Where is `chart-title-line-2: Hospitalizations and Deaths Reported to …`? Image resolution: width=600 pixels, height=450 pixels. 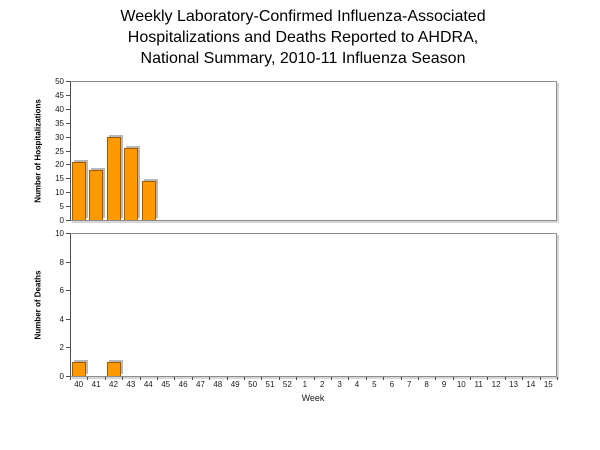
chart-title-line-2: Hospitalizations and Deaths Reported to … is located at coordinates (303, 37).